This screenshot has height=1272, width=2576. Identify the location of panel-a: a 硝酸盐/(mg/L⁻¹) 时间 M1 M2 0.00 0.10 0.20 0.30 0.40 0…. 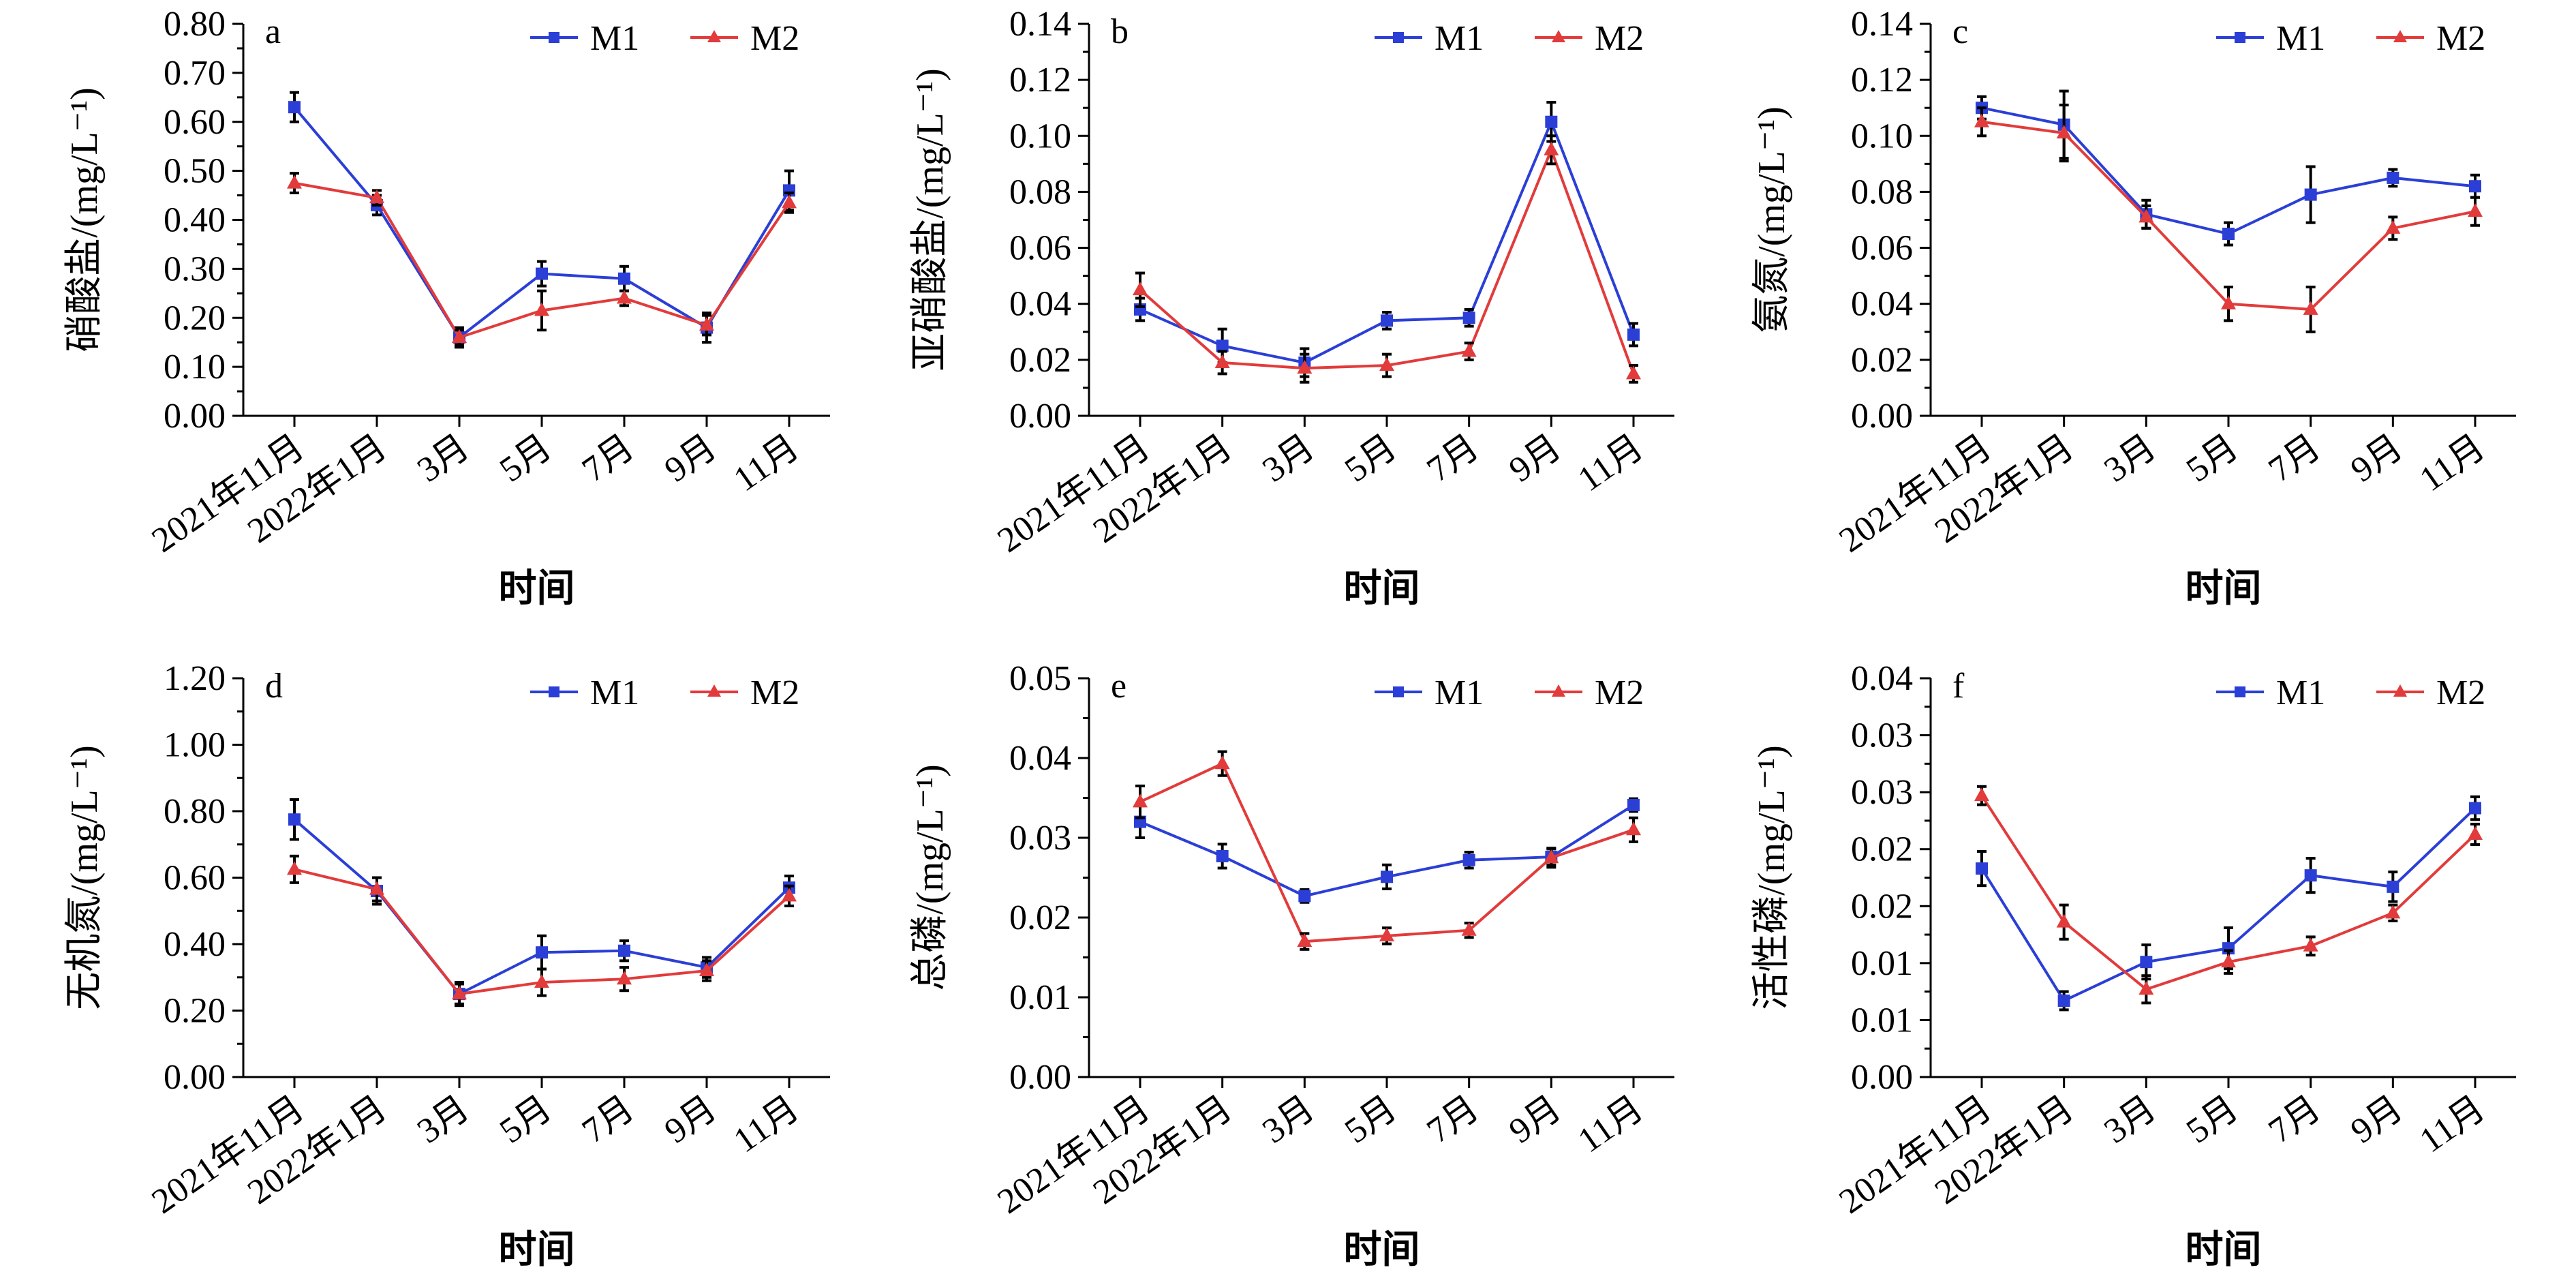
(446, 308).